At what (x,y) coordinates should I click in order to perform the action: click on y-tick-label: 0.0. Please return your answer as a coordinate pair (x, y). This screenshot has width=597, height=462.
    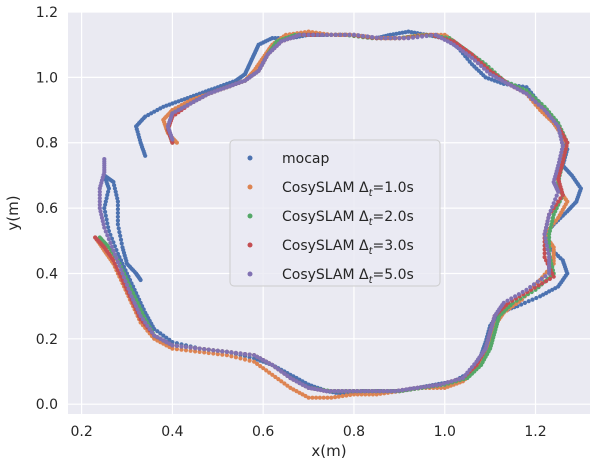
    Looking at the image, I should click on (47, 405).